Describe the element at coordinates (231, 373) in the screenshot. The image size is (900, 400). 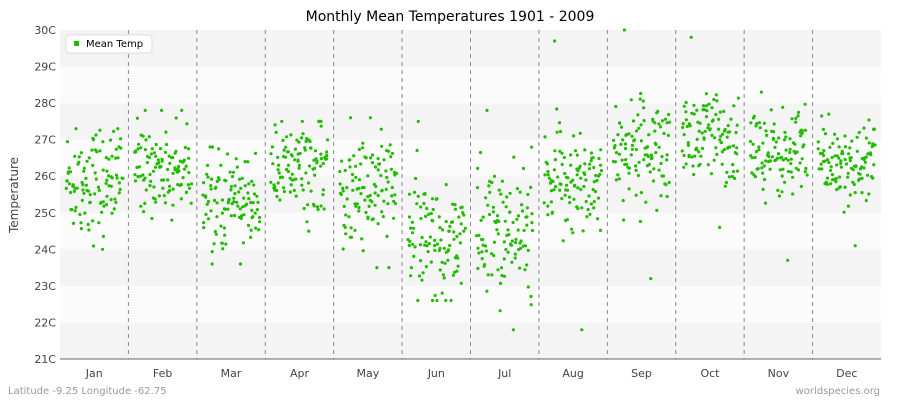
I see `x-tick-label: Mar` at that location.